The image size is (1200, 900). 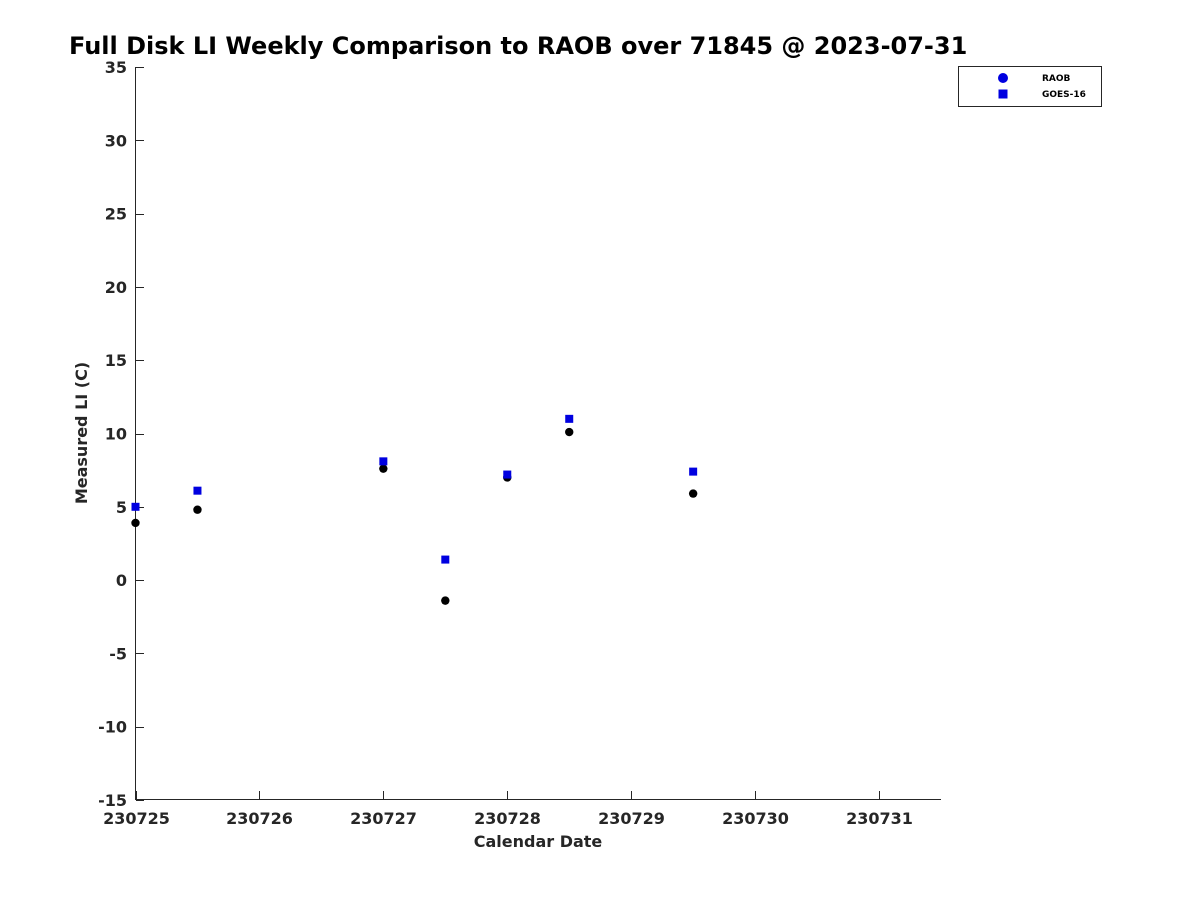 I want to click on x-tick-label: 230725, so click(x=136, y=818).